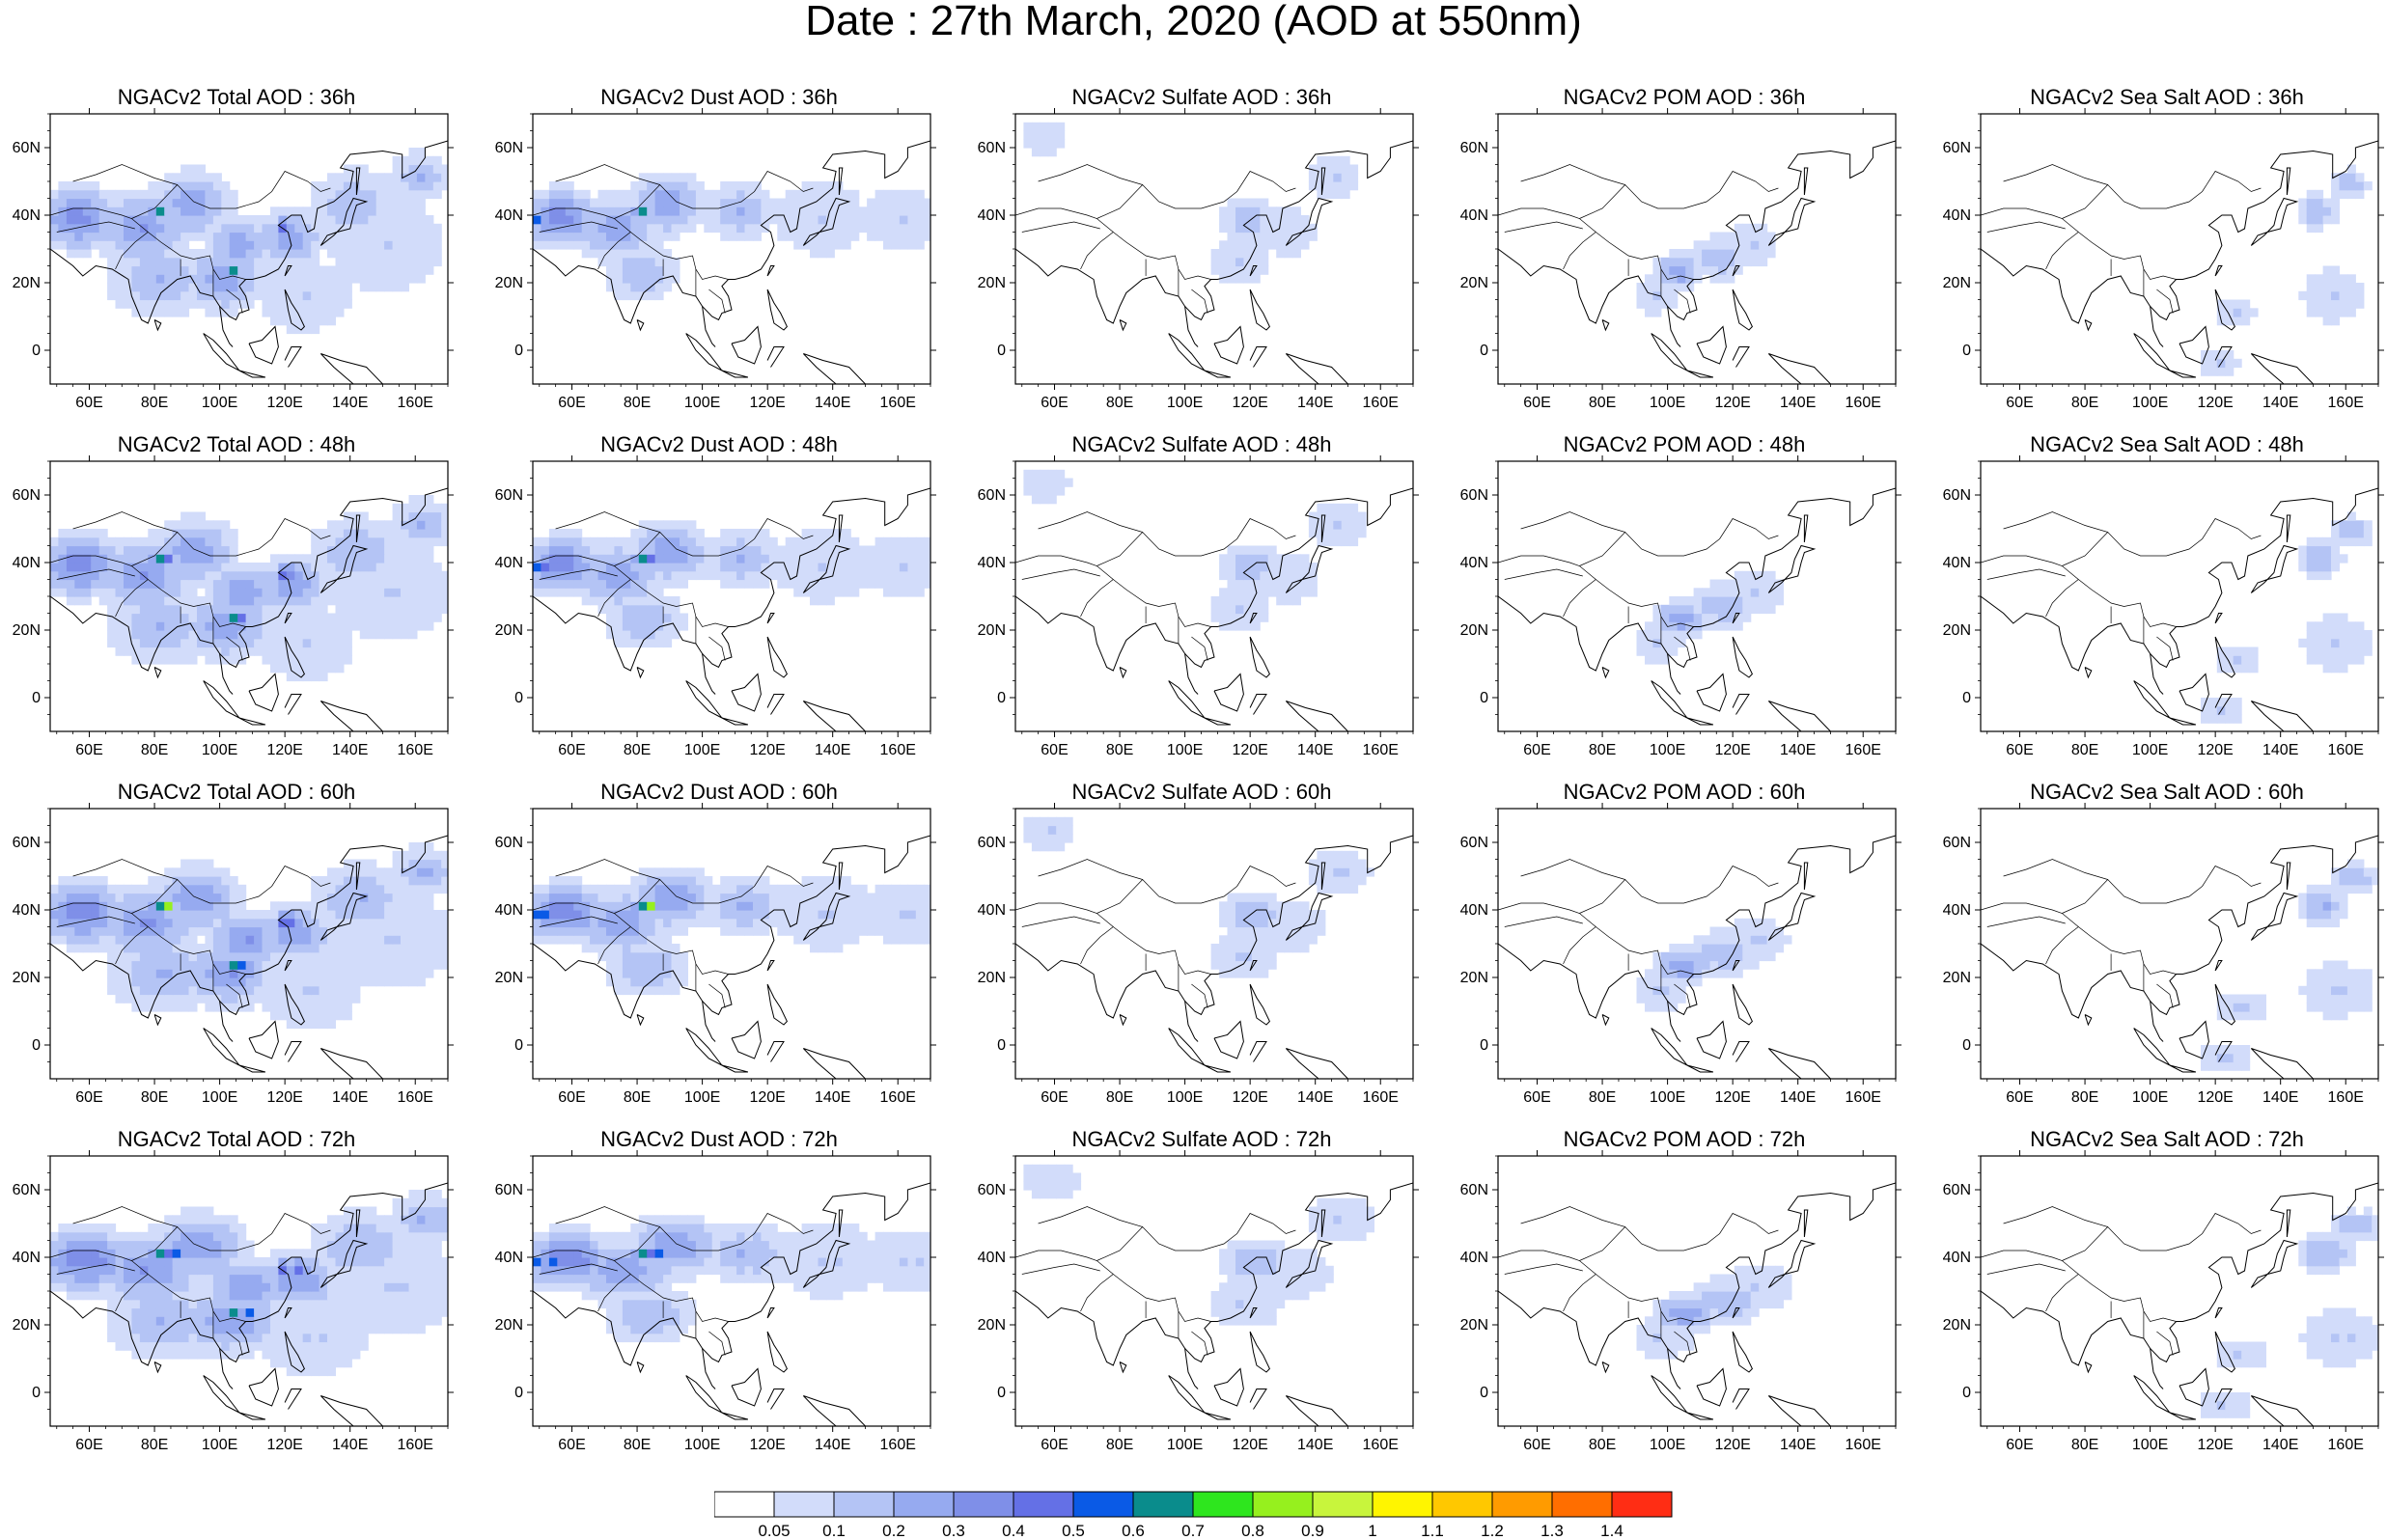 Image resolution: width=2387 pixels, height=1540 pixels. I want to click on y-tick-label: 60N, so click(992, 495).